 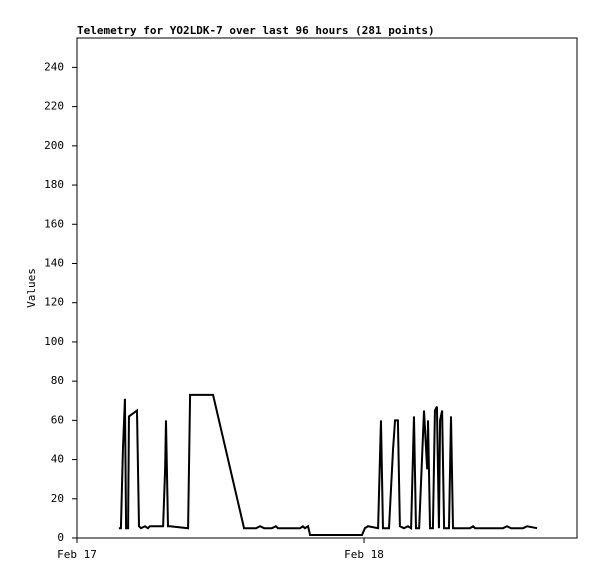 What do you see at coordinates (57, 459) in the screenshot?
I see `y-tick-label: 40` at bounding box center [57, 459].